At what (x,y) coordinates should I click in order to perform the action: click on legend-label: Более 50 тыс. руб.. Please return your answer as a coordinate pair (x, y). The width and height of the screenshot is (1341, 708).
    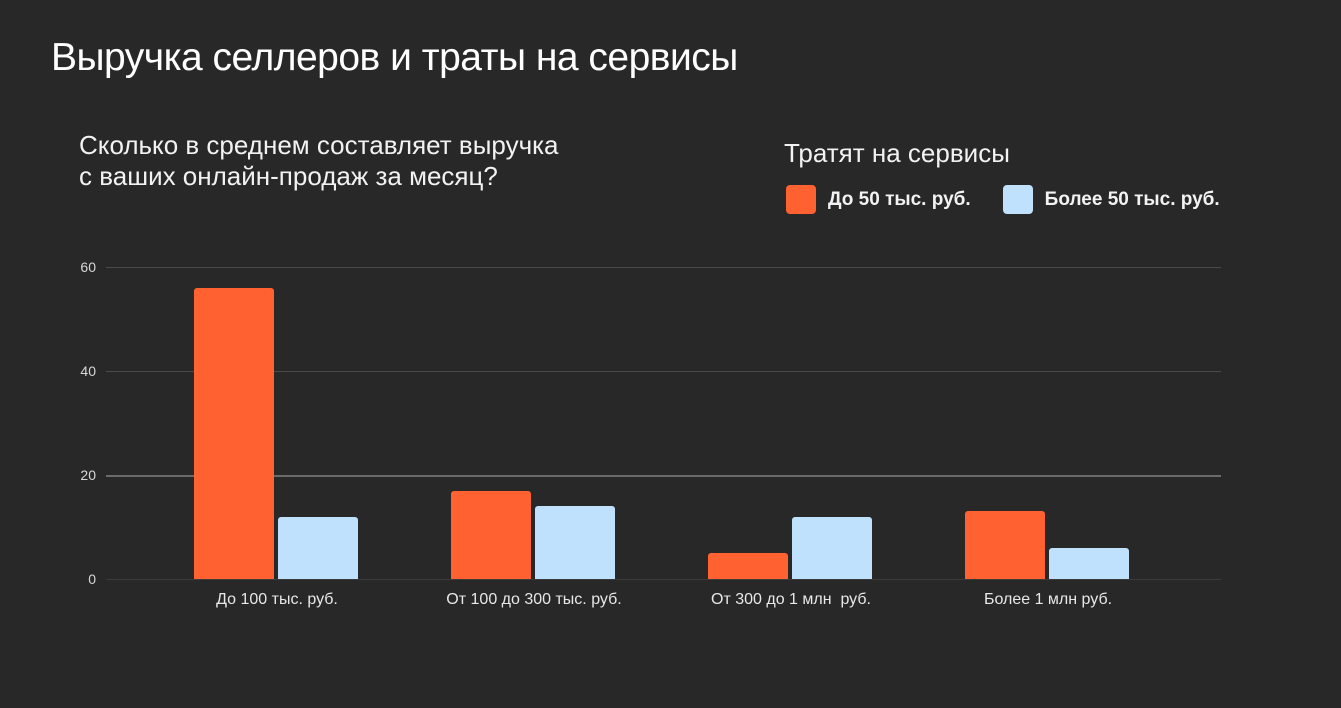
    Looking at the image, I should click on (1132, 199).